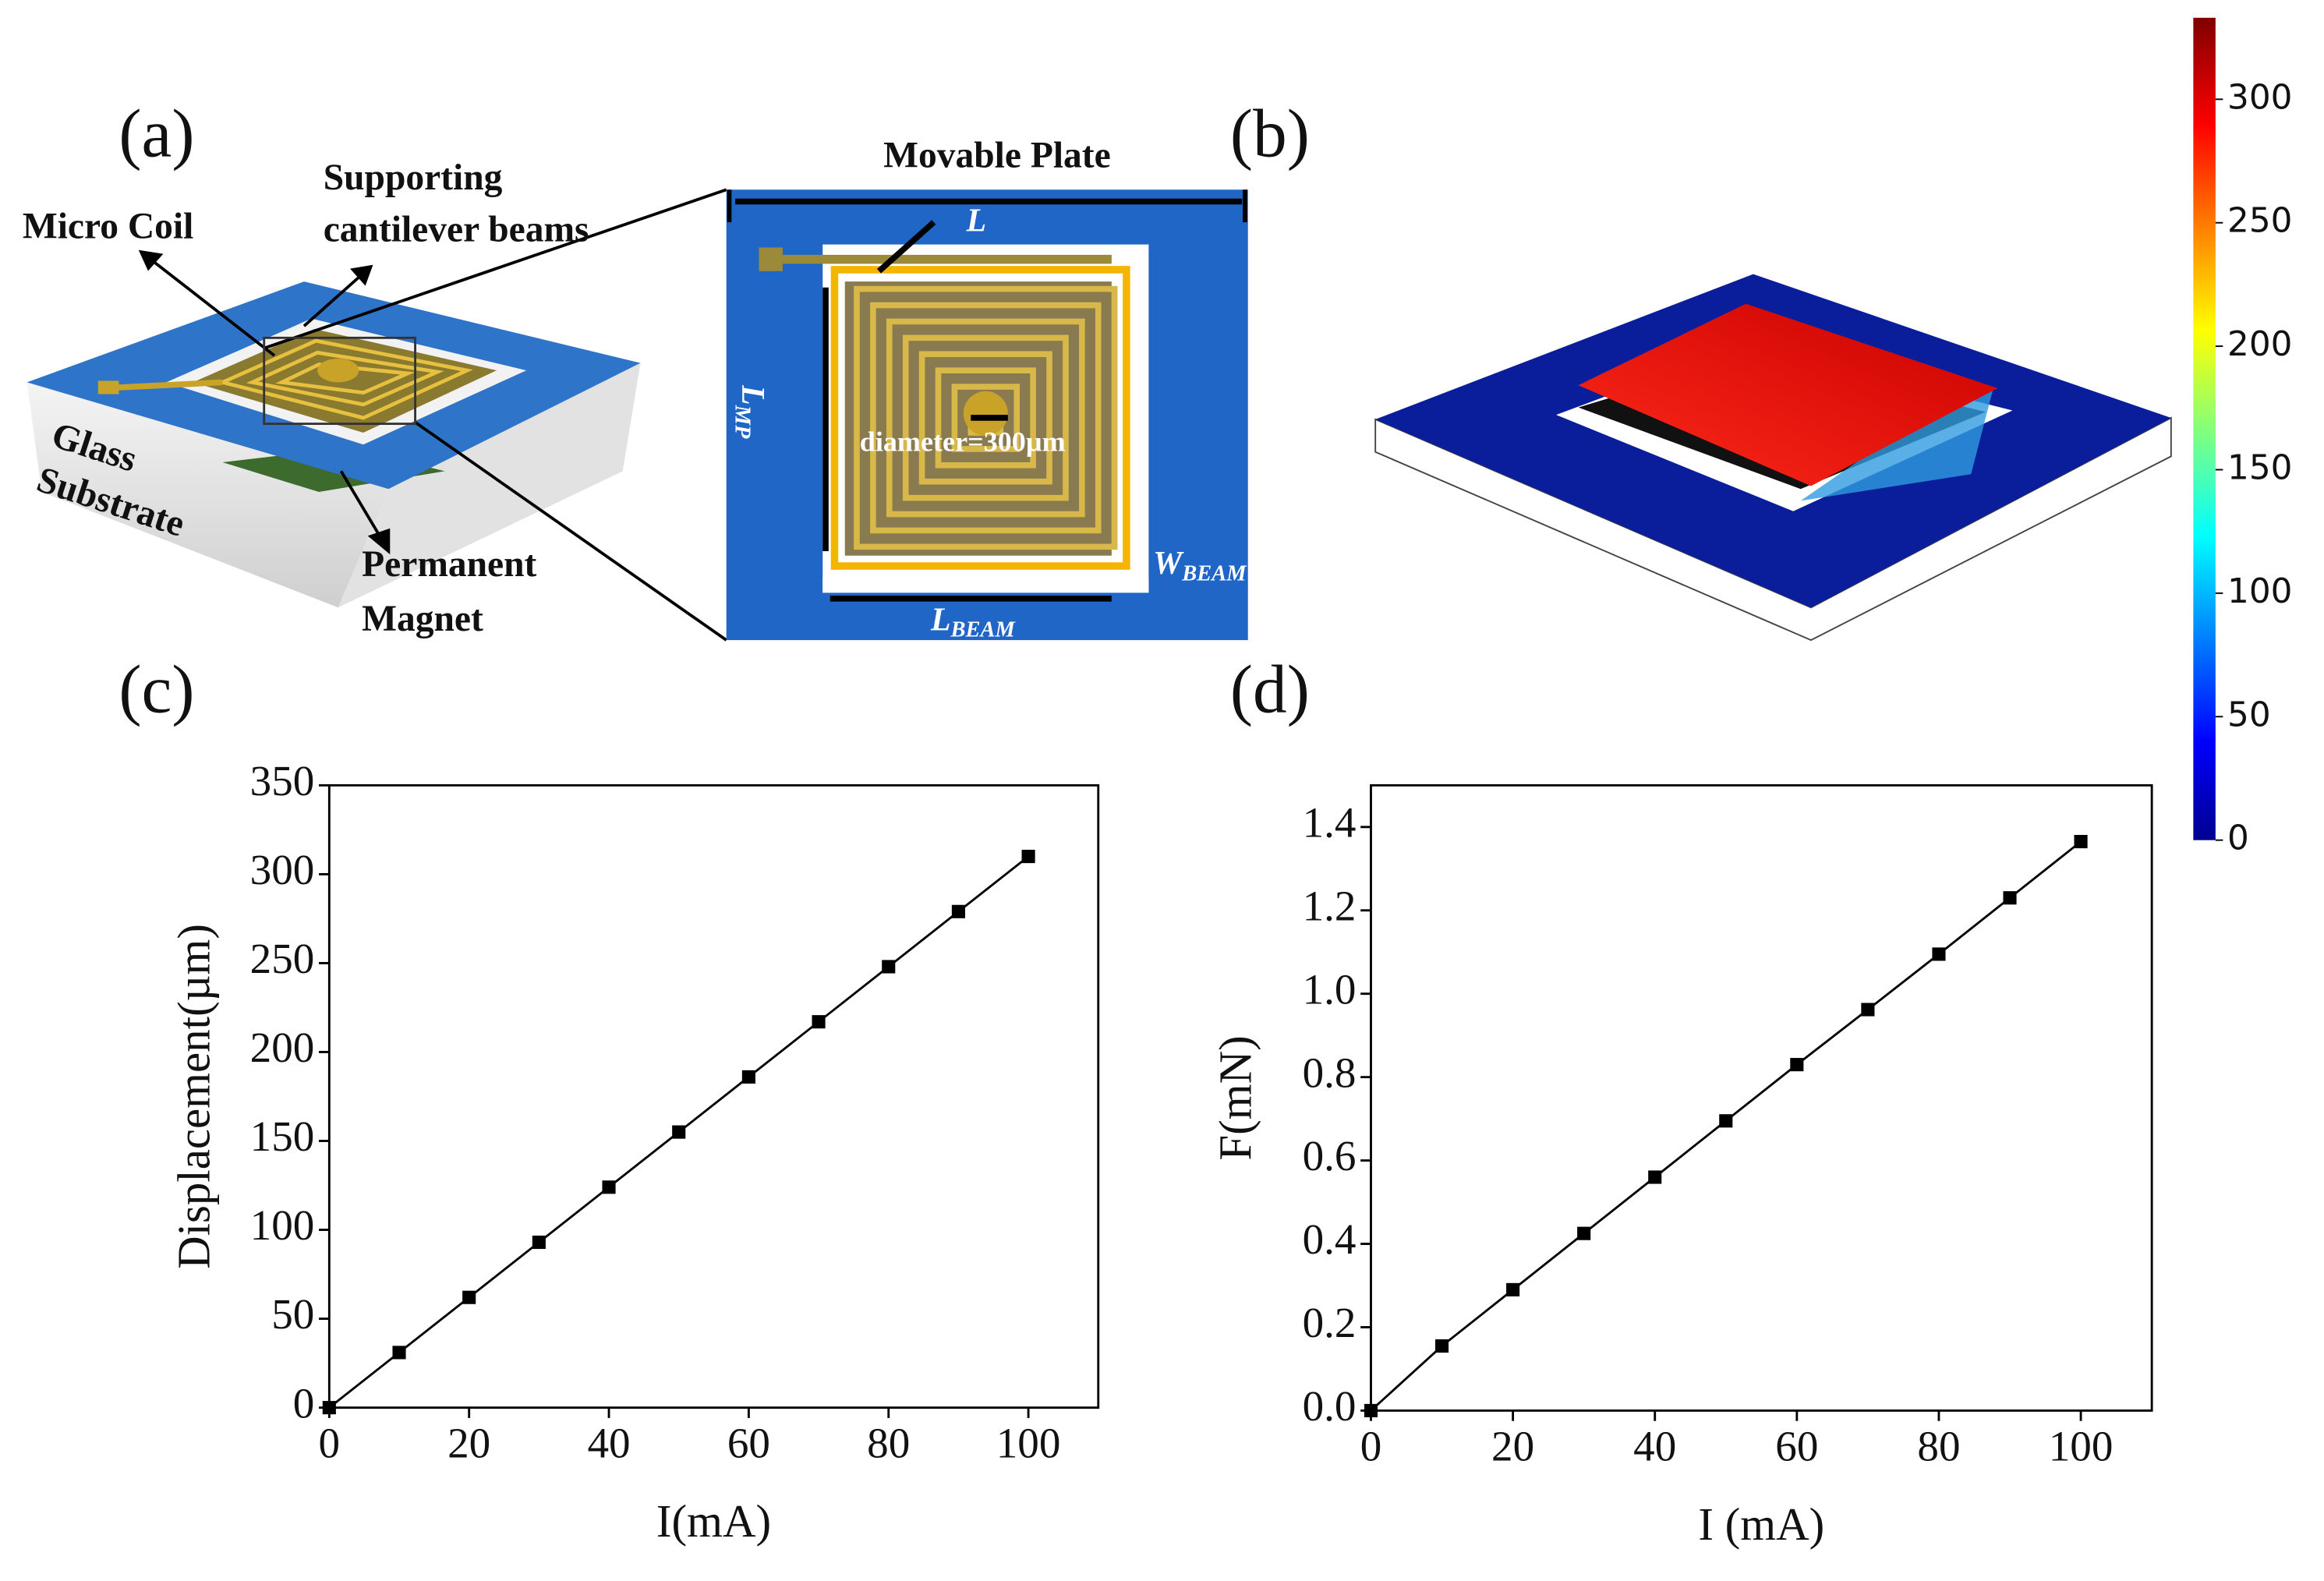 The height and width of the screenshot is (1581, 2324). I want to click on label: L, so click(976, 221).